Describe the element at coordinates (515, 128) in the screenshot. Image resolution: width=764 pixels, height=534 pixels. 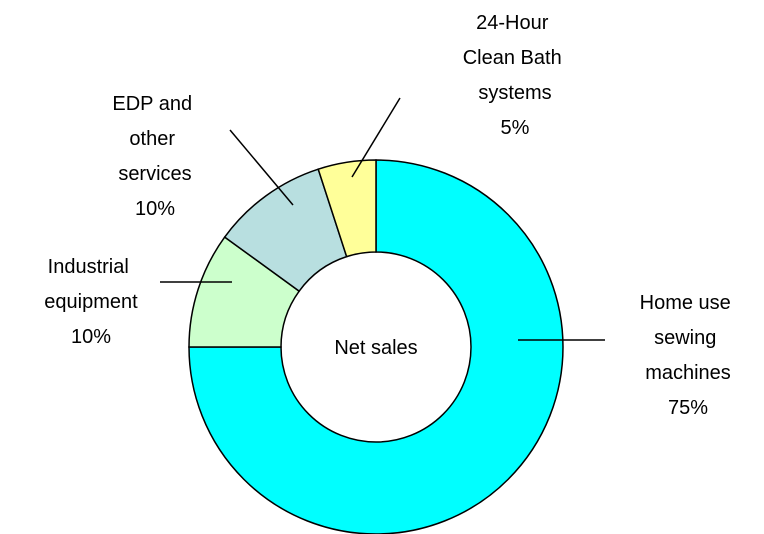
I see `value-label: 5%` at that location.